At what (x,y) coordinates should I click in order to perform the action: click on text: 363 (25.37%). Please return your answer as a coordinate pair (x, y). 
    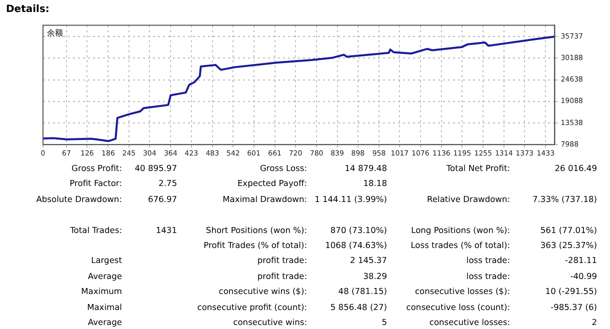
    Looking at the image, I should click on (568, 245).